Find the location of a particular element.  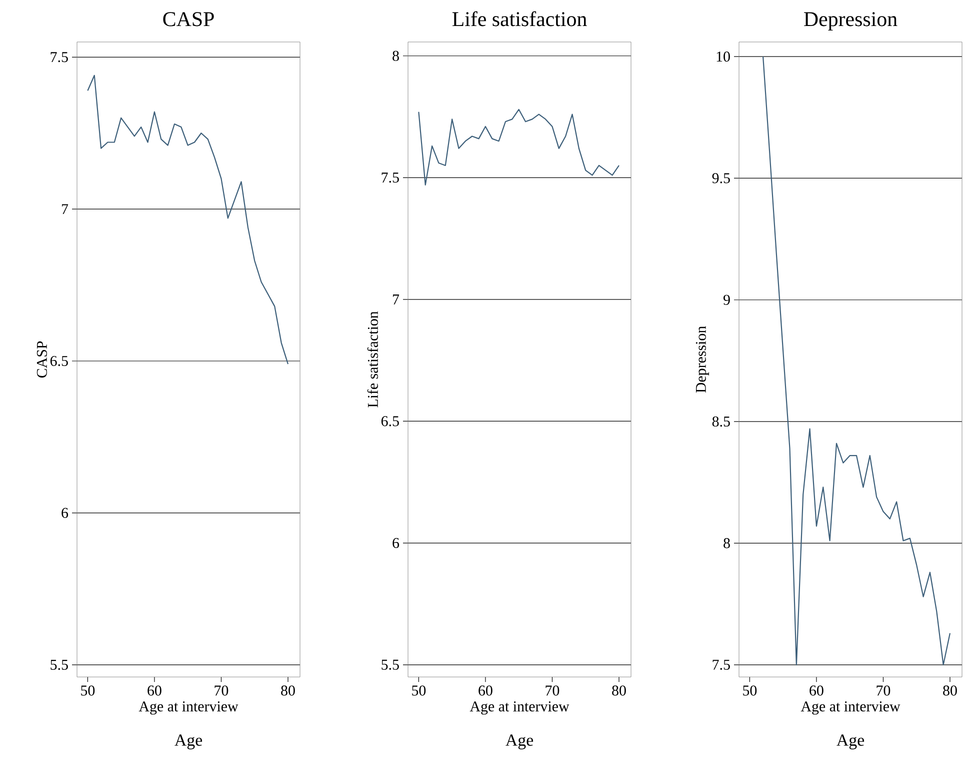

y-axis-title: CASP is located at coordinates (41, 359).